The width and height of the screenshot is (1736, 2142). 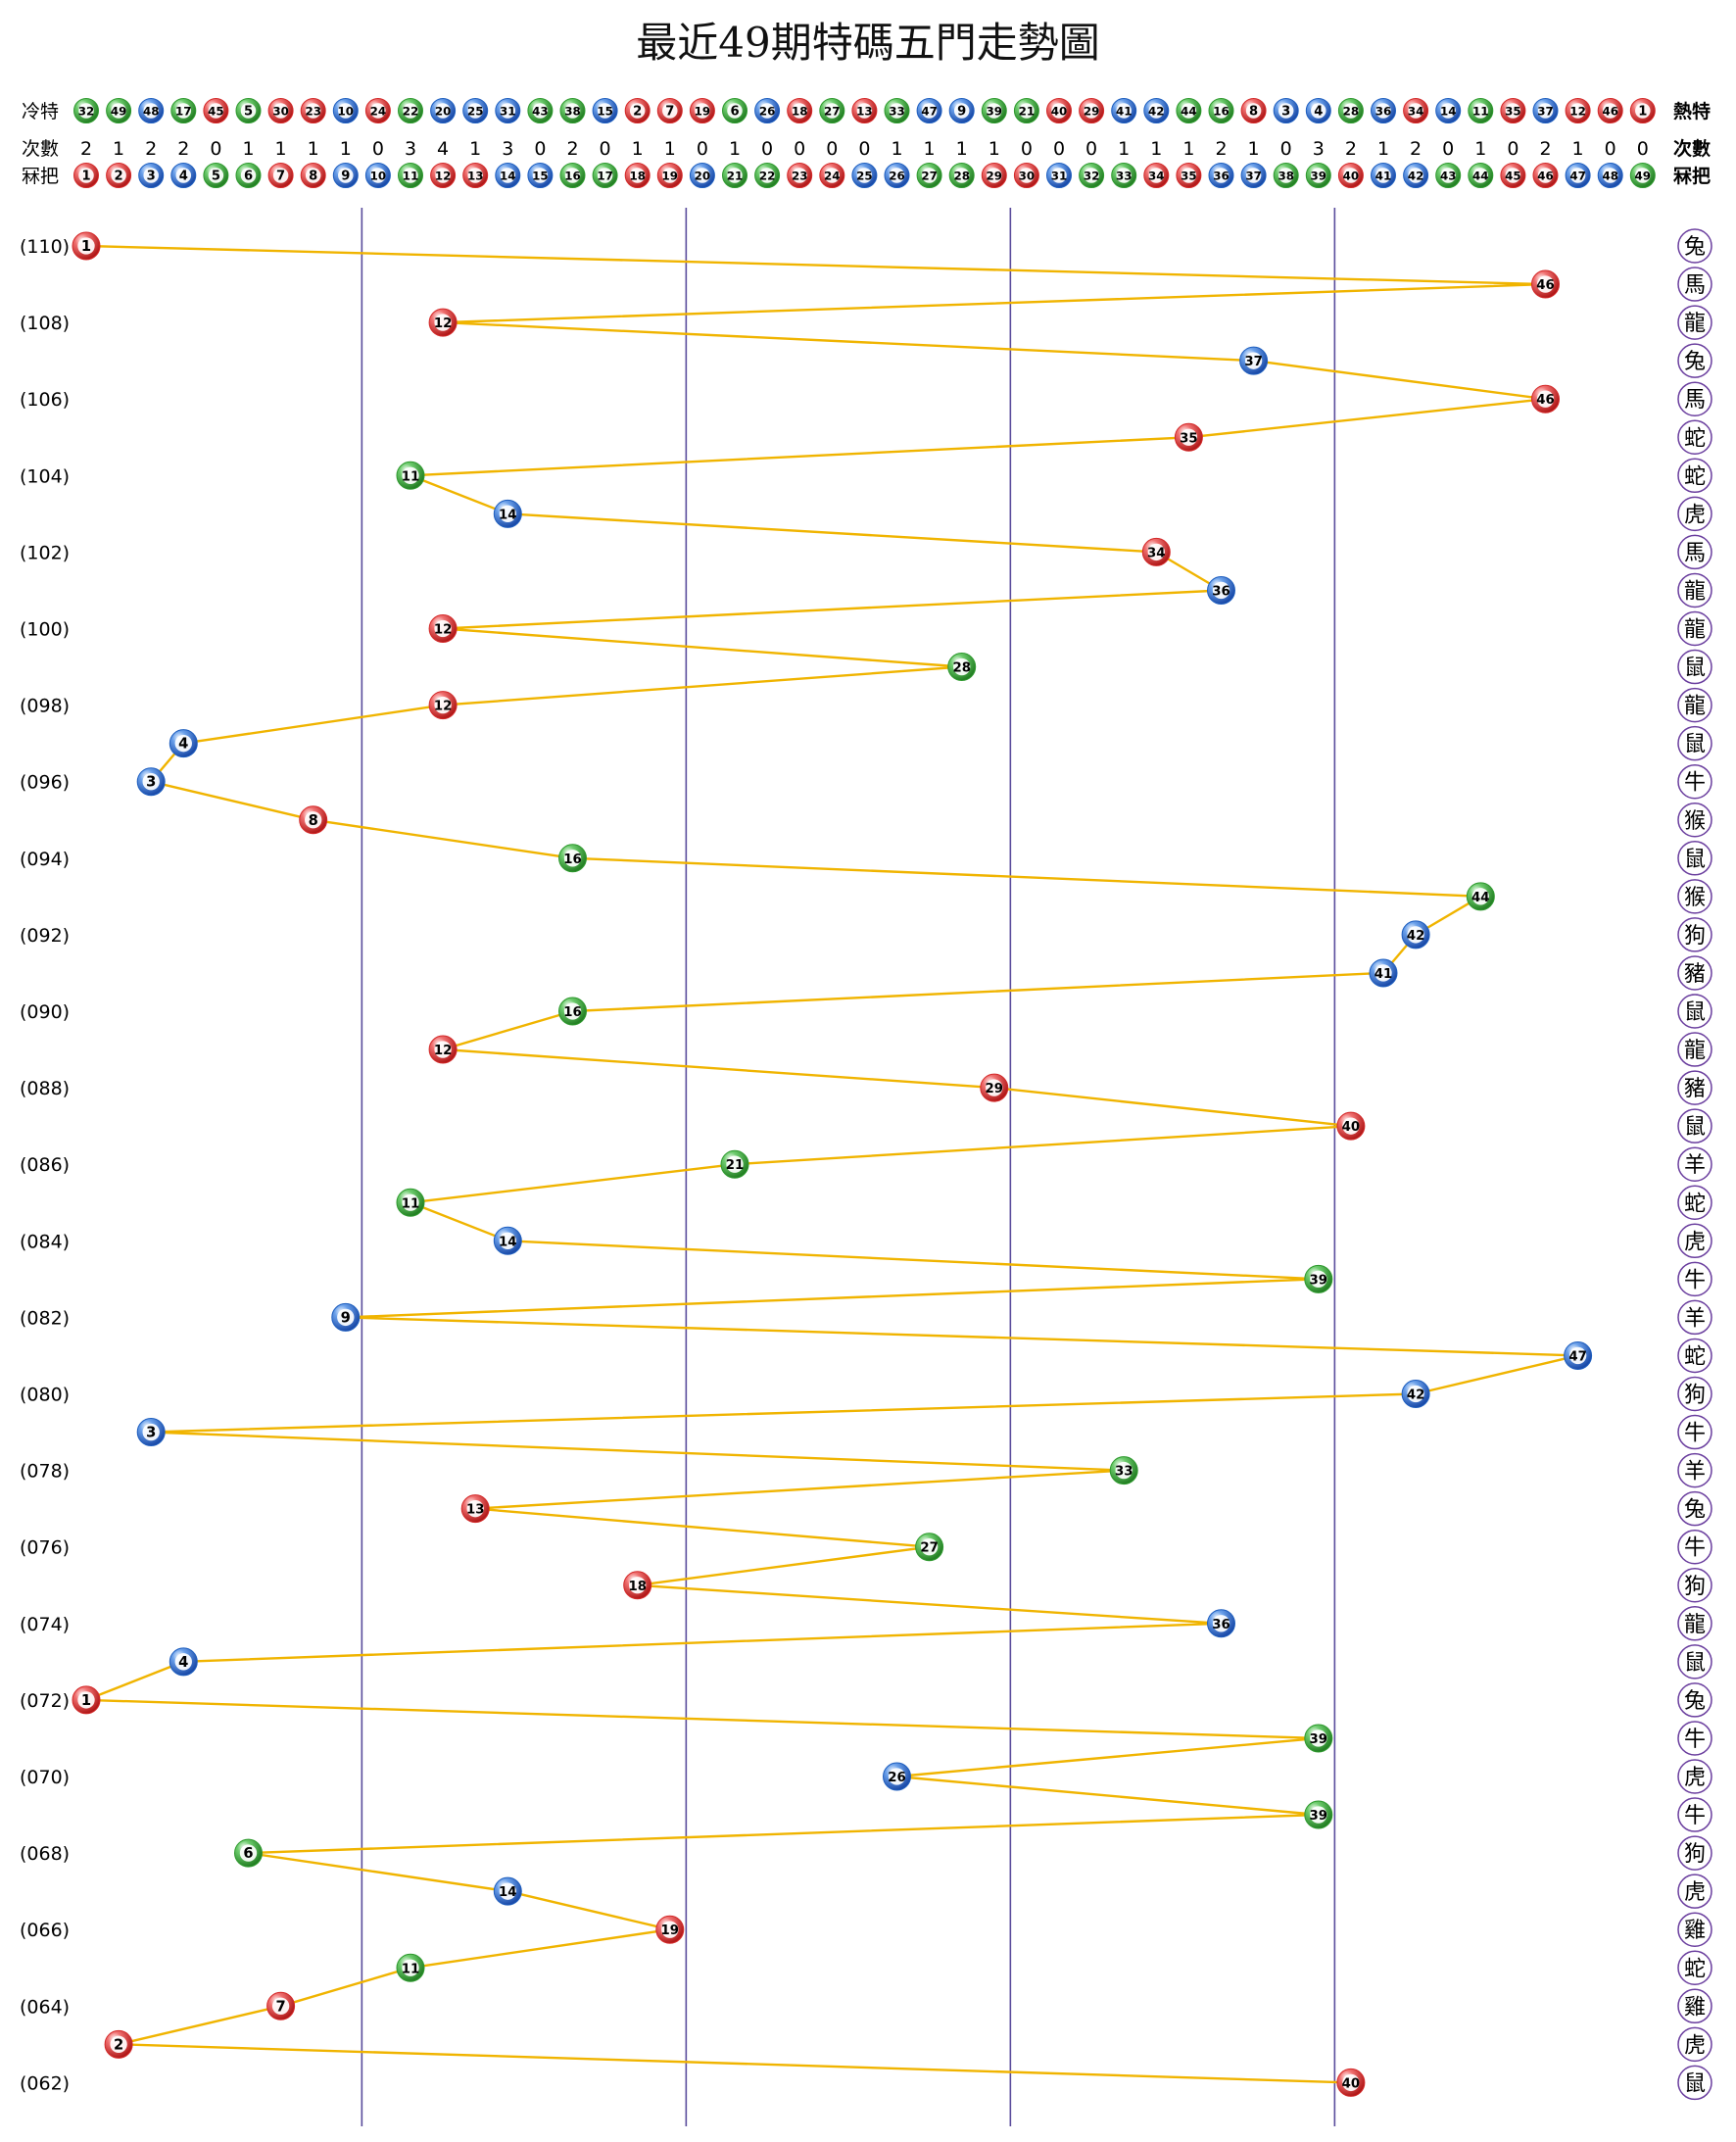 What do you see at coordinates (1351, 1126) in the screenshot?
I see `draw-ball: 40` at bounding box center [1351, 1126].